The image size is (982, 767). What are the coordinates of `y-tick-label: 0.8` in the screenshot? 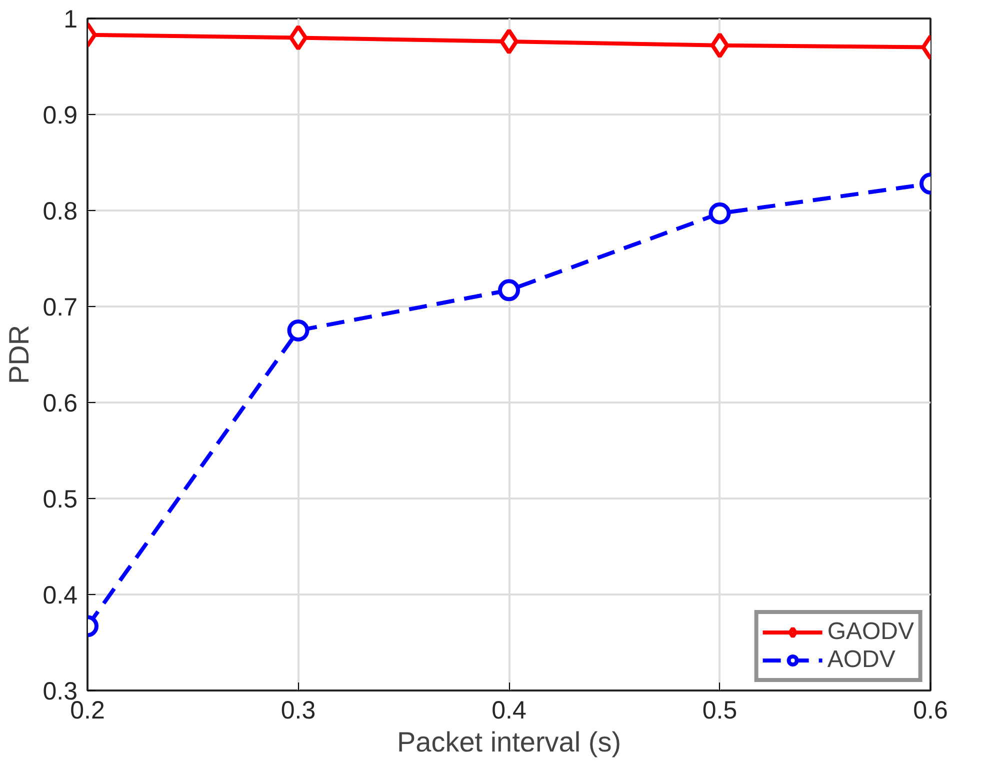 It's located at (60, 212).